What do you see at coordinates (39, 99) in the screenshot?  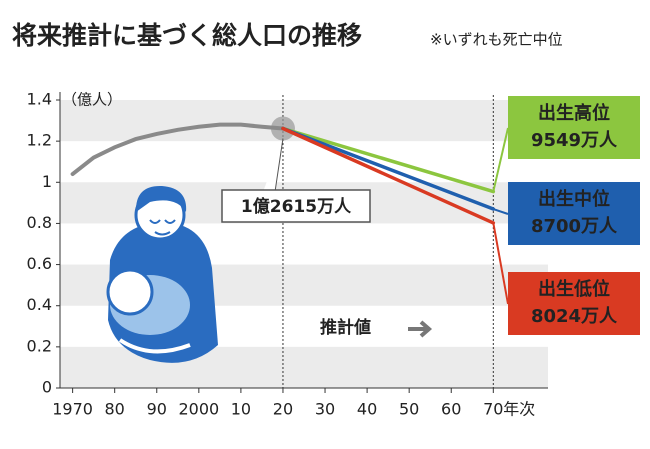 I see `y-tick-label: 1.4` at bounding box center [39, 99].